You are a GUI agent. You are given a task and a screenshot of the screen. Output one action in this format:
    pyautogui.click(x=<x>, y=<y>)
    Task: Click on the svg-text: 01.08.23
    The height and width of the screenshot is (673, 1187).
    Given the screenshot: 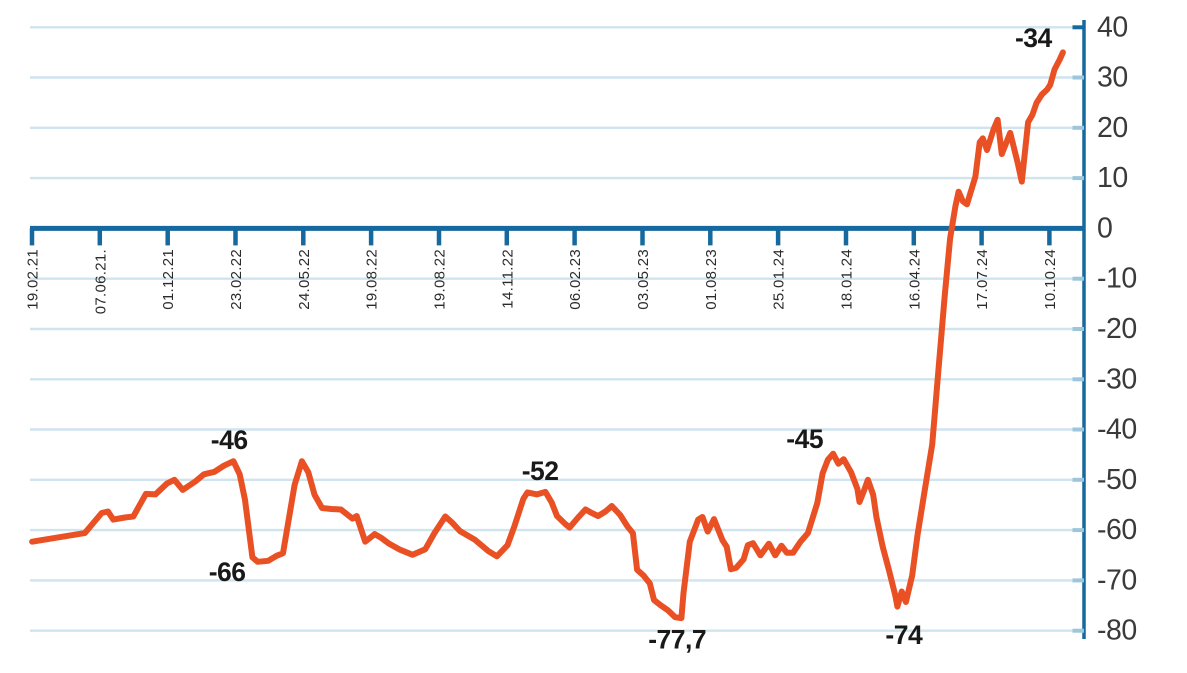 What is the action you would take?
    pyautogui.click(x=711, y=279)
    